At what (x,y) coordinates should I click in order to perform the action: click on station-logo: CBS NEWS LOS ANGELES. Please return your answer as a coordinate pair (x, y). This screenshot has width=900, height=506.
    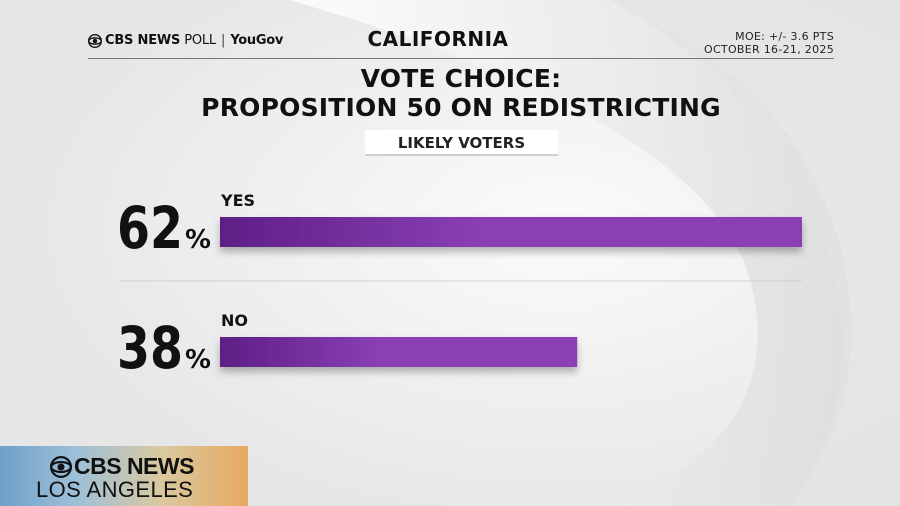
    Looking at the image, I should click on (124, 476).